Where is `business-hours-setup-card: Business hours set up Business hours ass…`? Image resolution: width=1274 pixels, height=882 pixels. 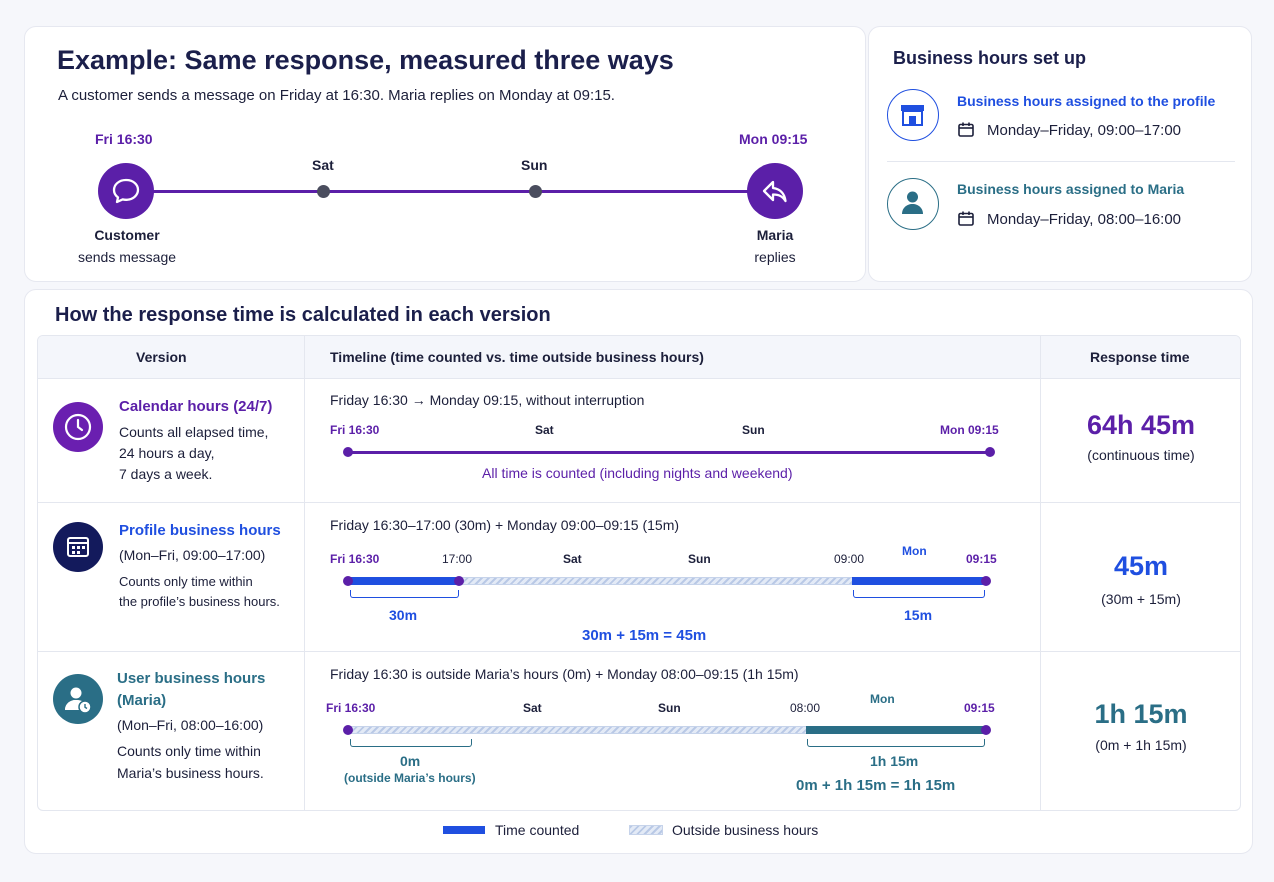 business-hours-setup-card: Business hours set up Business hours ass… is located at coordinates (1060, 154).